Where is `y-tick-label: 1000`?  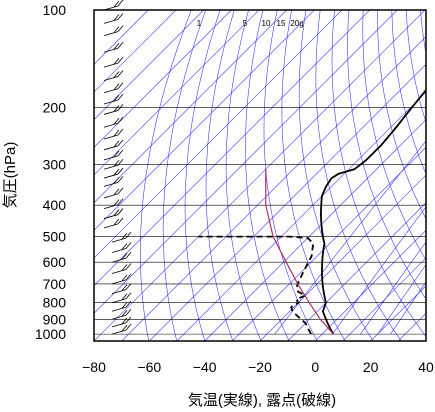
y-tick-label: 1000 is located at coordinates (50, 334).